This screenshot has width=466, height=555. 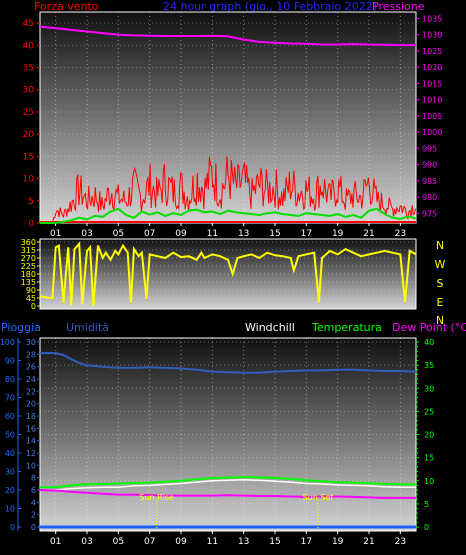 What do you see at coordinates (228, 485) in the screenshot?
I see `windchill-series` at bounding box center [228, 485].